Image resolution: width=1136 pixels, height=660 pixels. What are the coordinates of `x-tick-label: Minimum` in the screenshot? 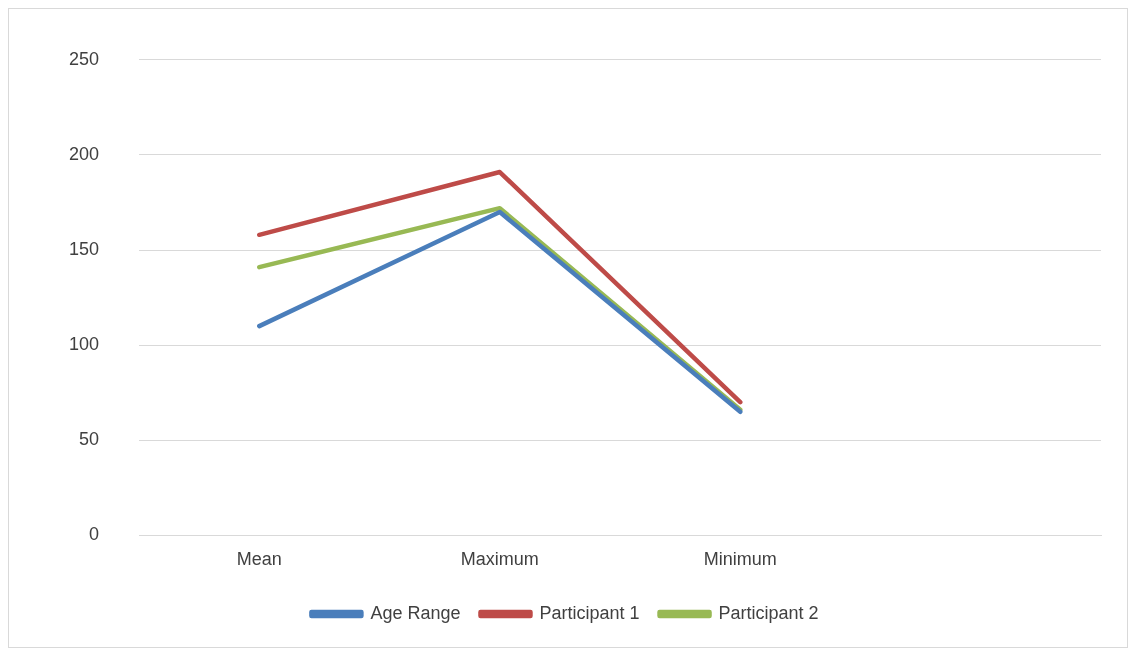 It's located at (740, 559).